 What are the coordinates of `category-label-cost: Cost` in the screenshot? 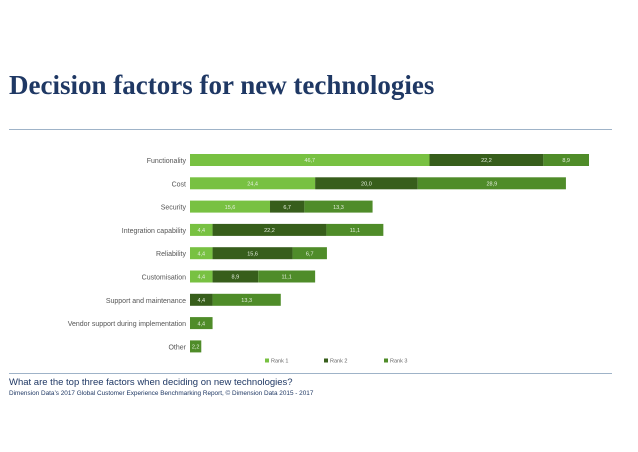 It's located at (179, 184).